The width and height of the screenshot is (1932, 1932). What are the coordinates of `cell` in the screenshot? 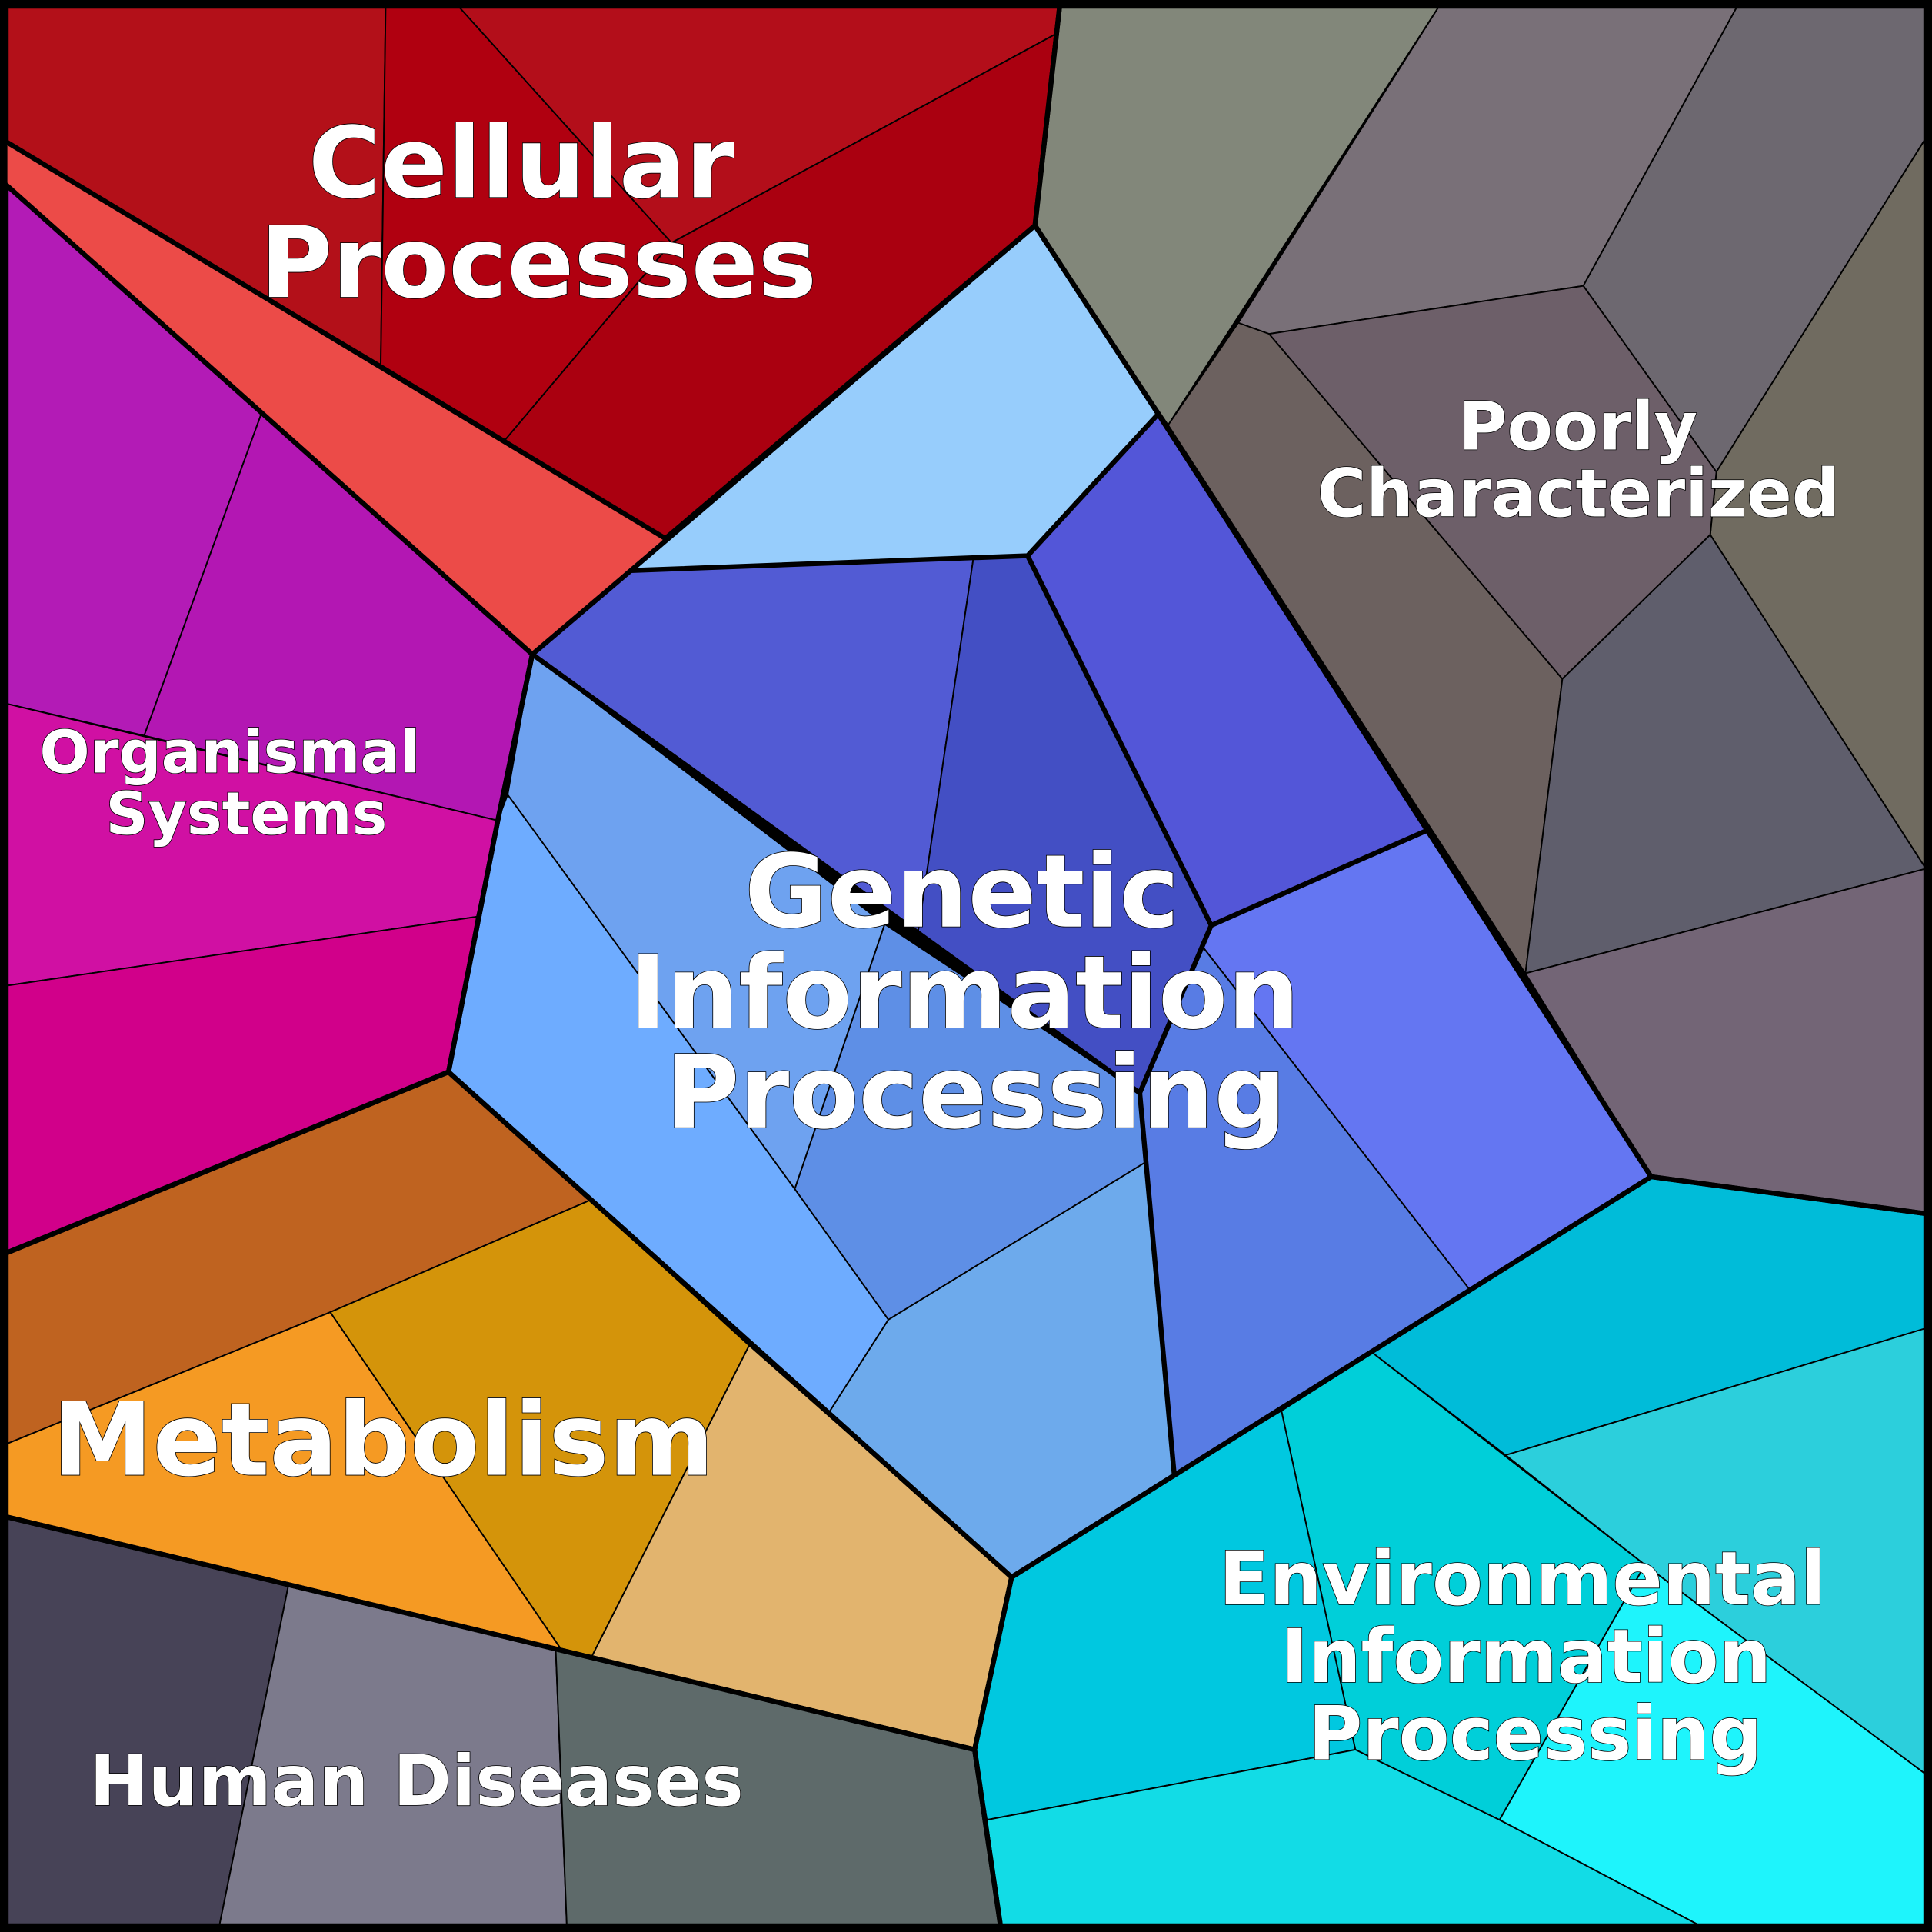 It's located at (1492, 483).